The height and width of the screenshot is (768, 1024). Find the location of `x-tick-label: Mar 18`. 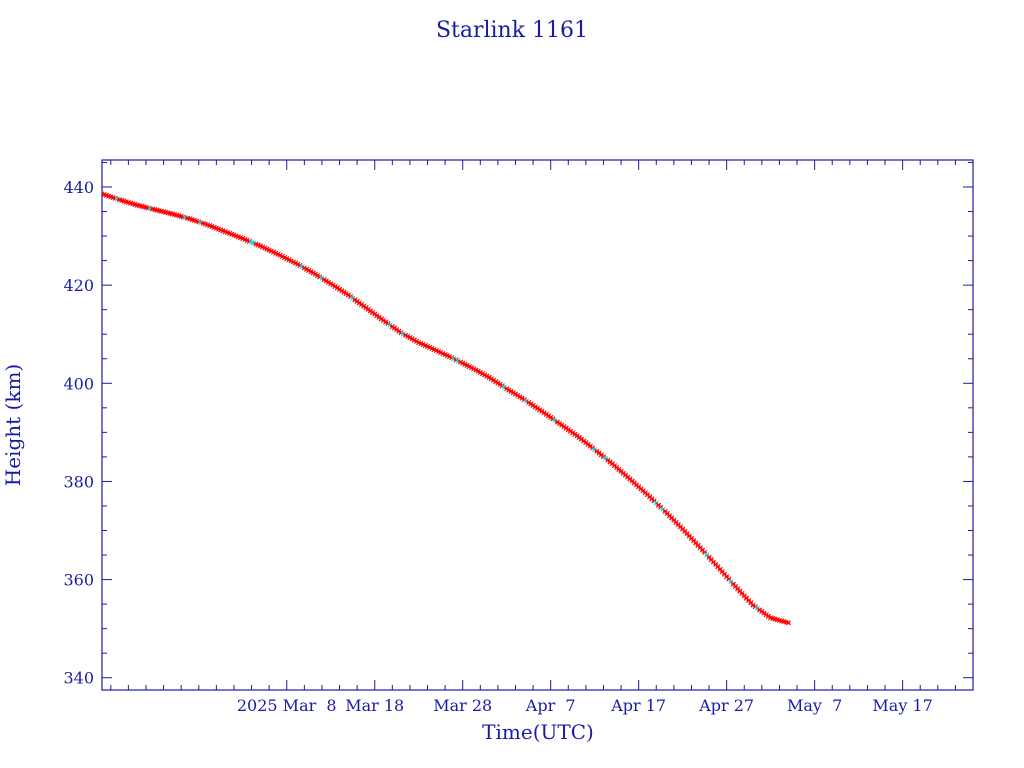

x-tick-label: Mar 18 is located at coordinates (374, 705).